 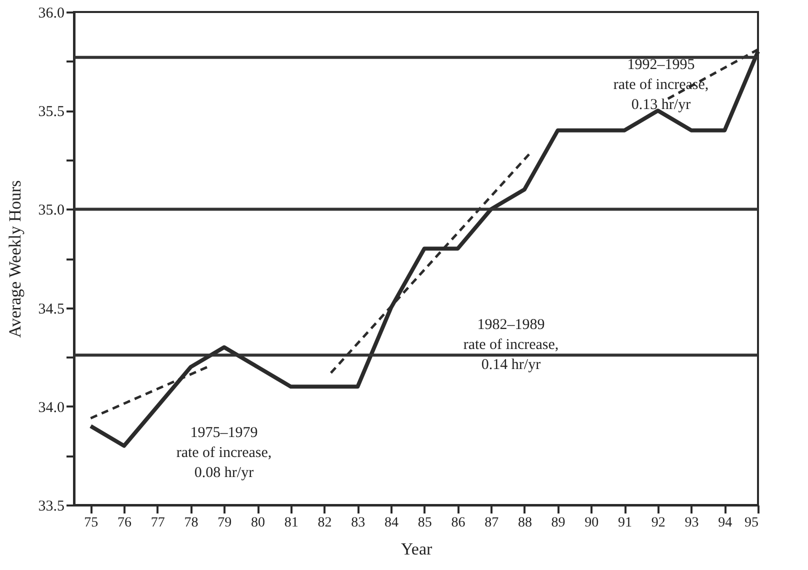 What do you see at coordinates (225, 523) in the screenshot?
I see `x-tick-label: 79` at bounding box center [225, 523].